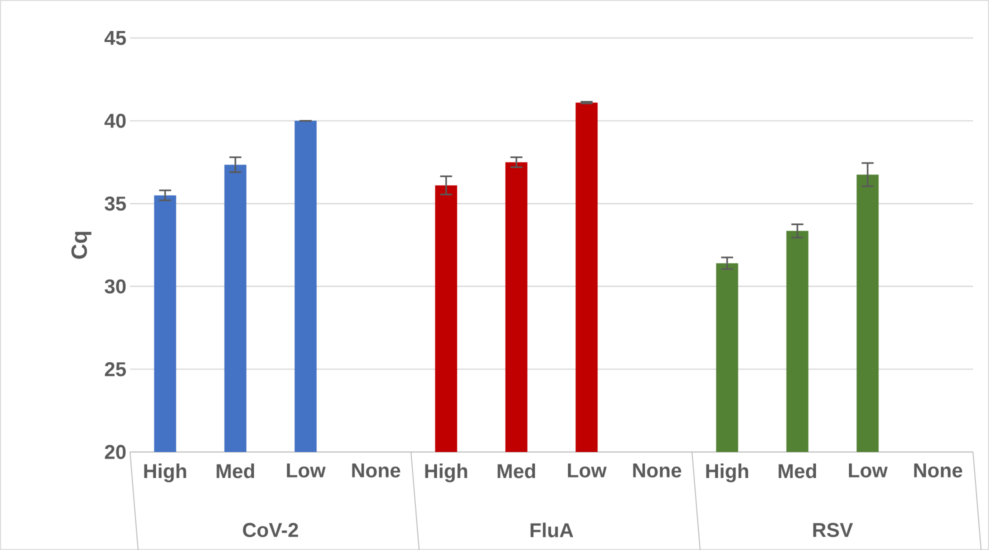 This screenshot has width=989, height=550. Describe the element at coordinates (115, 38) in the screenshot. I see `y-tick-label: 45` at that location.